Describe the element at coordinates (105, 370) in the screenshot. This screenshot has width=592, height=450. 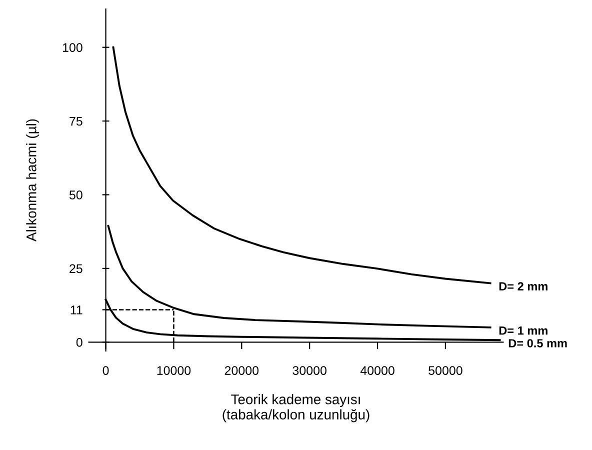
I see `x-tick-label: 0` at that location.